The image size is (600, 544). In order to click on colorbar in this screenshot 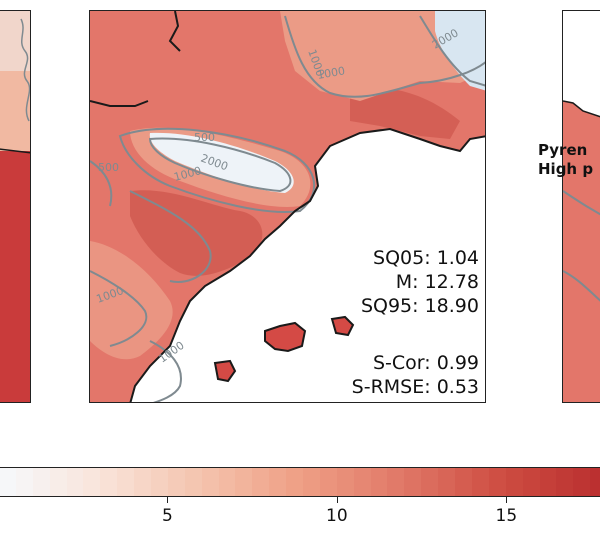, I will do `click(300, 482)`.